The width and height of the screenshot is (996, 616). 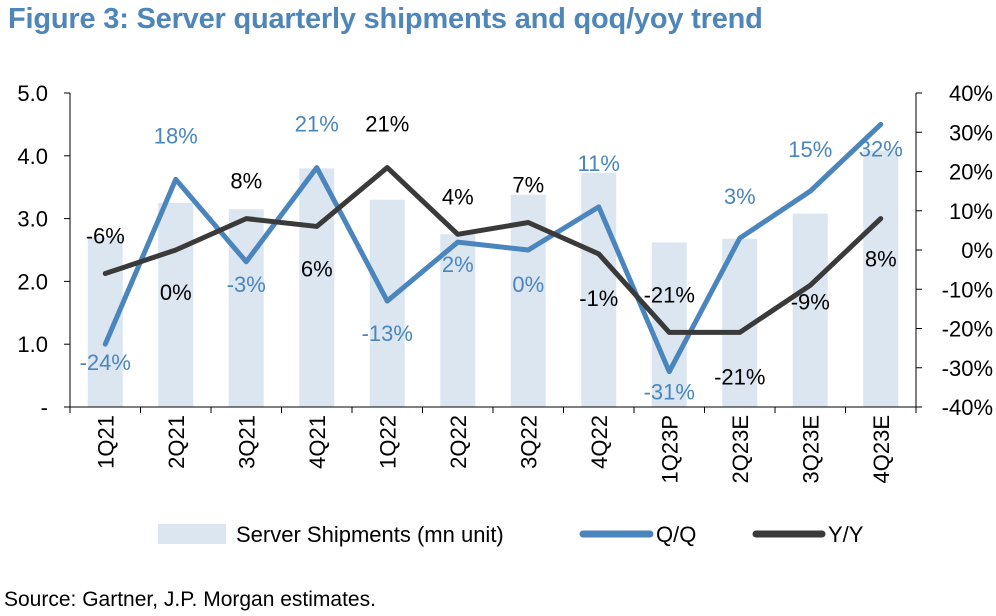 What do you see at coordinates (971, 132) in the screenshot?
I see `right-tick-label: 30%` at bounding box center [971, 132].